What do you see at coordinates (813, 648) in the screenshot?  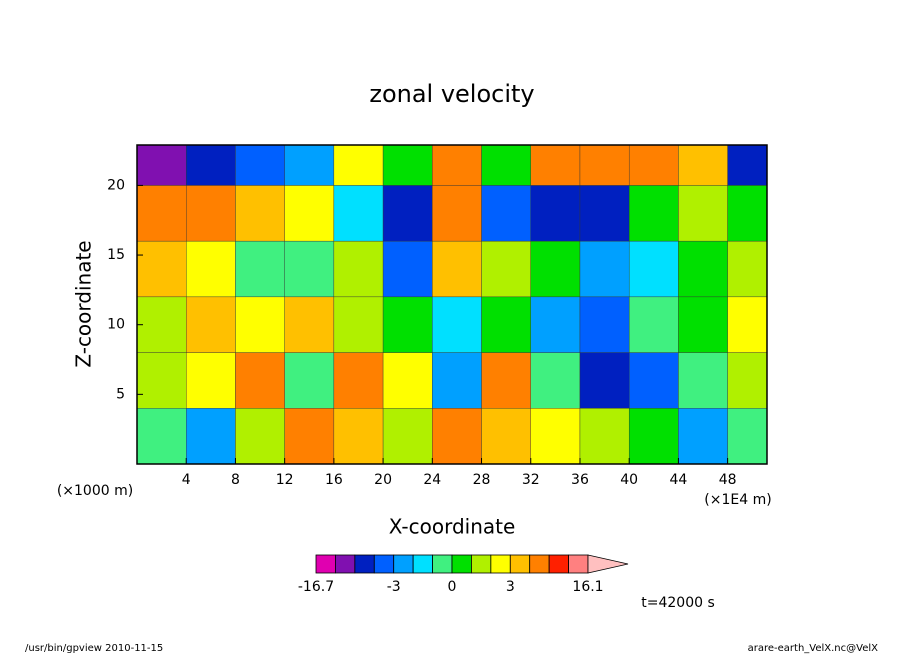 I see `footer-right: arare-earth_VelX.nc@VelX` at bounding box center [813, 648].